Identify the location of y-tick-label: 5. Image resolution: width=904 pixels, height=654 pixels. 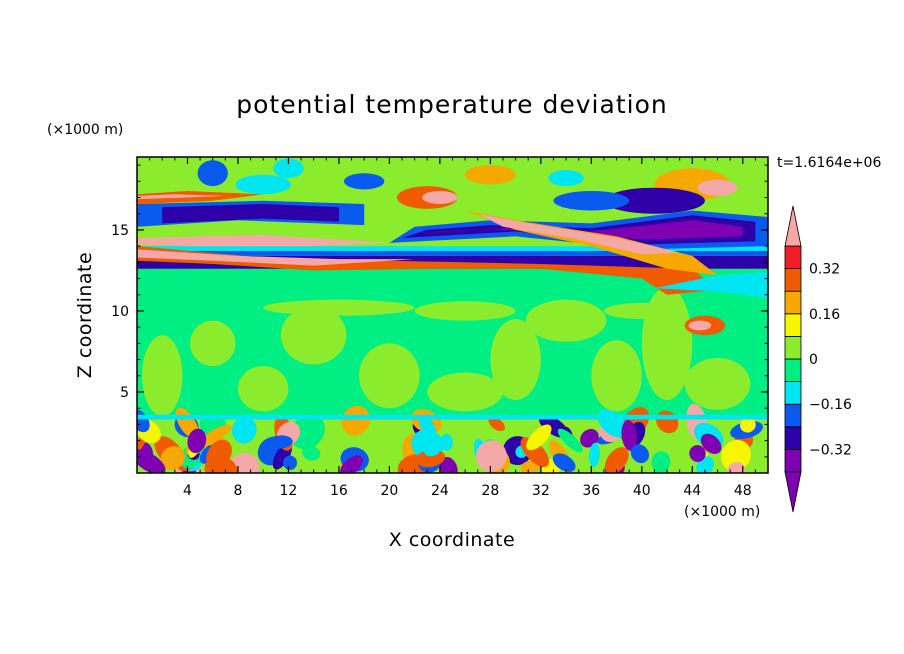
(124, 393).